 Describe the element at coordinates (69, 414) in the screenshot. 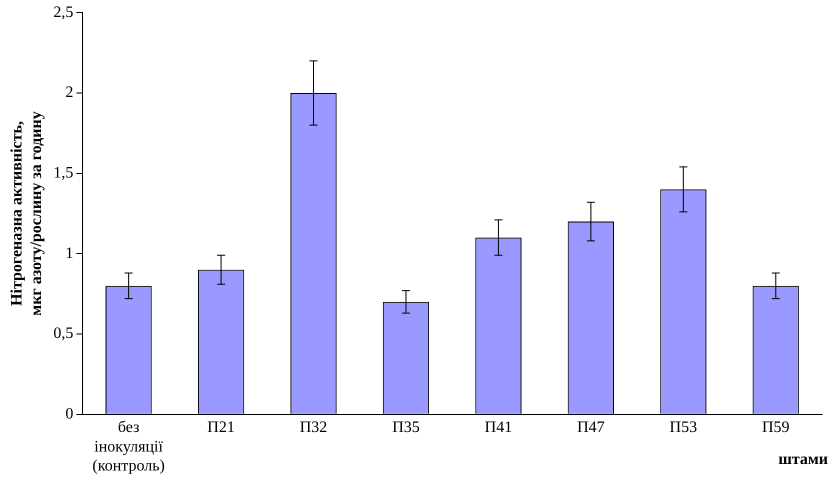

I see `y-tick-label: 0` at that location.